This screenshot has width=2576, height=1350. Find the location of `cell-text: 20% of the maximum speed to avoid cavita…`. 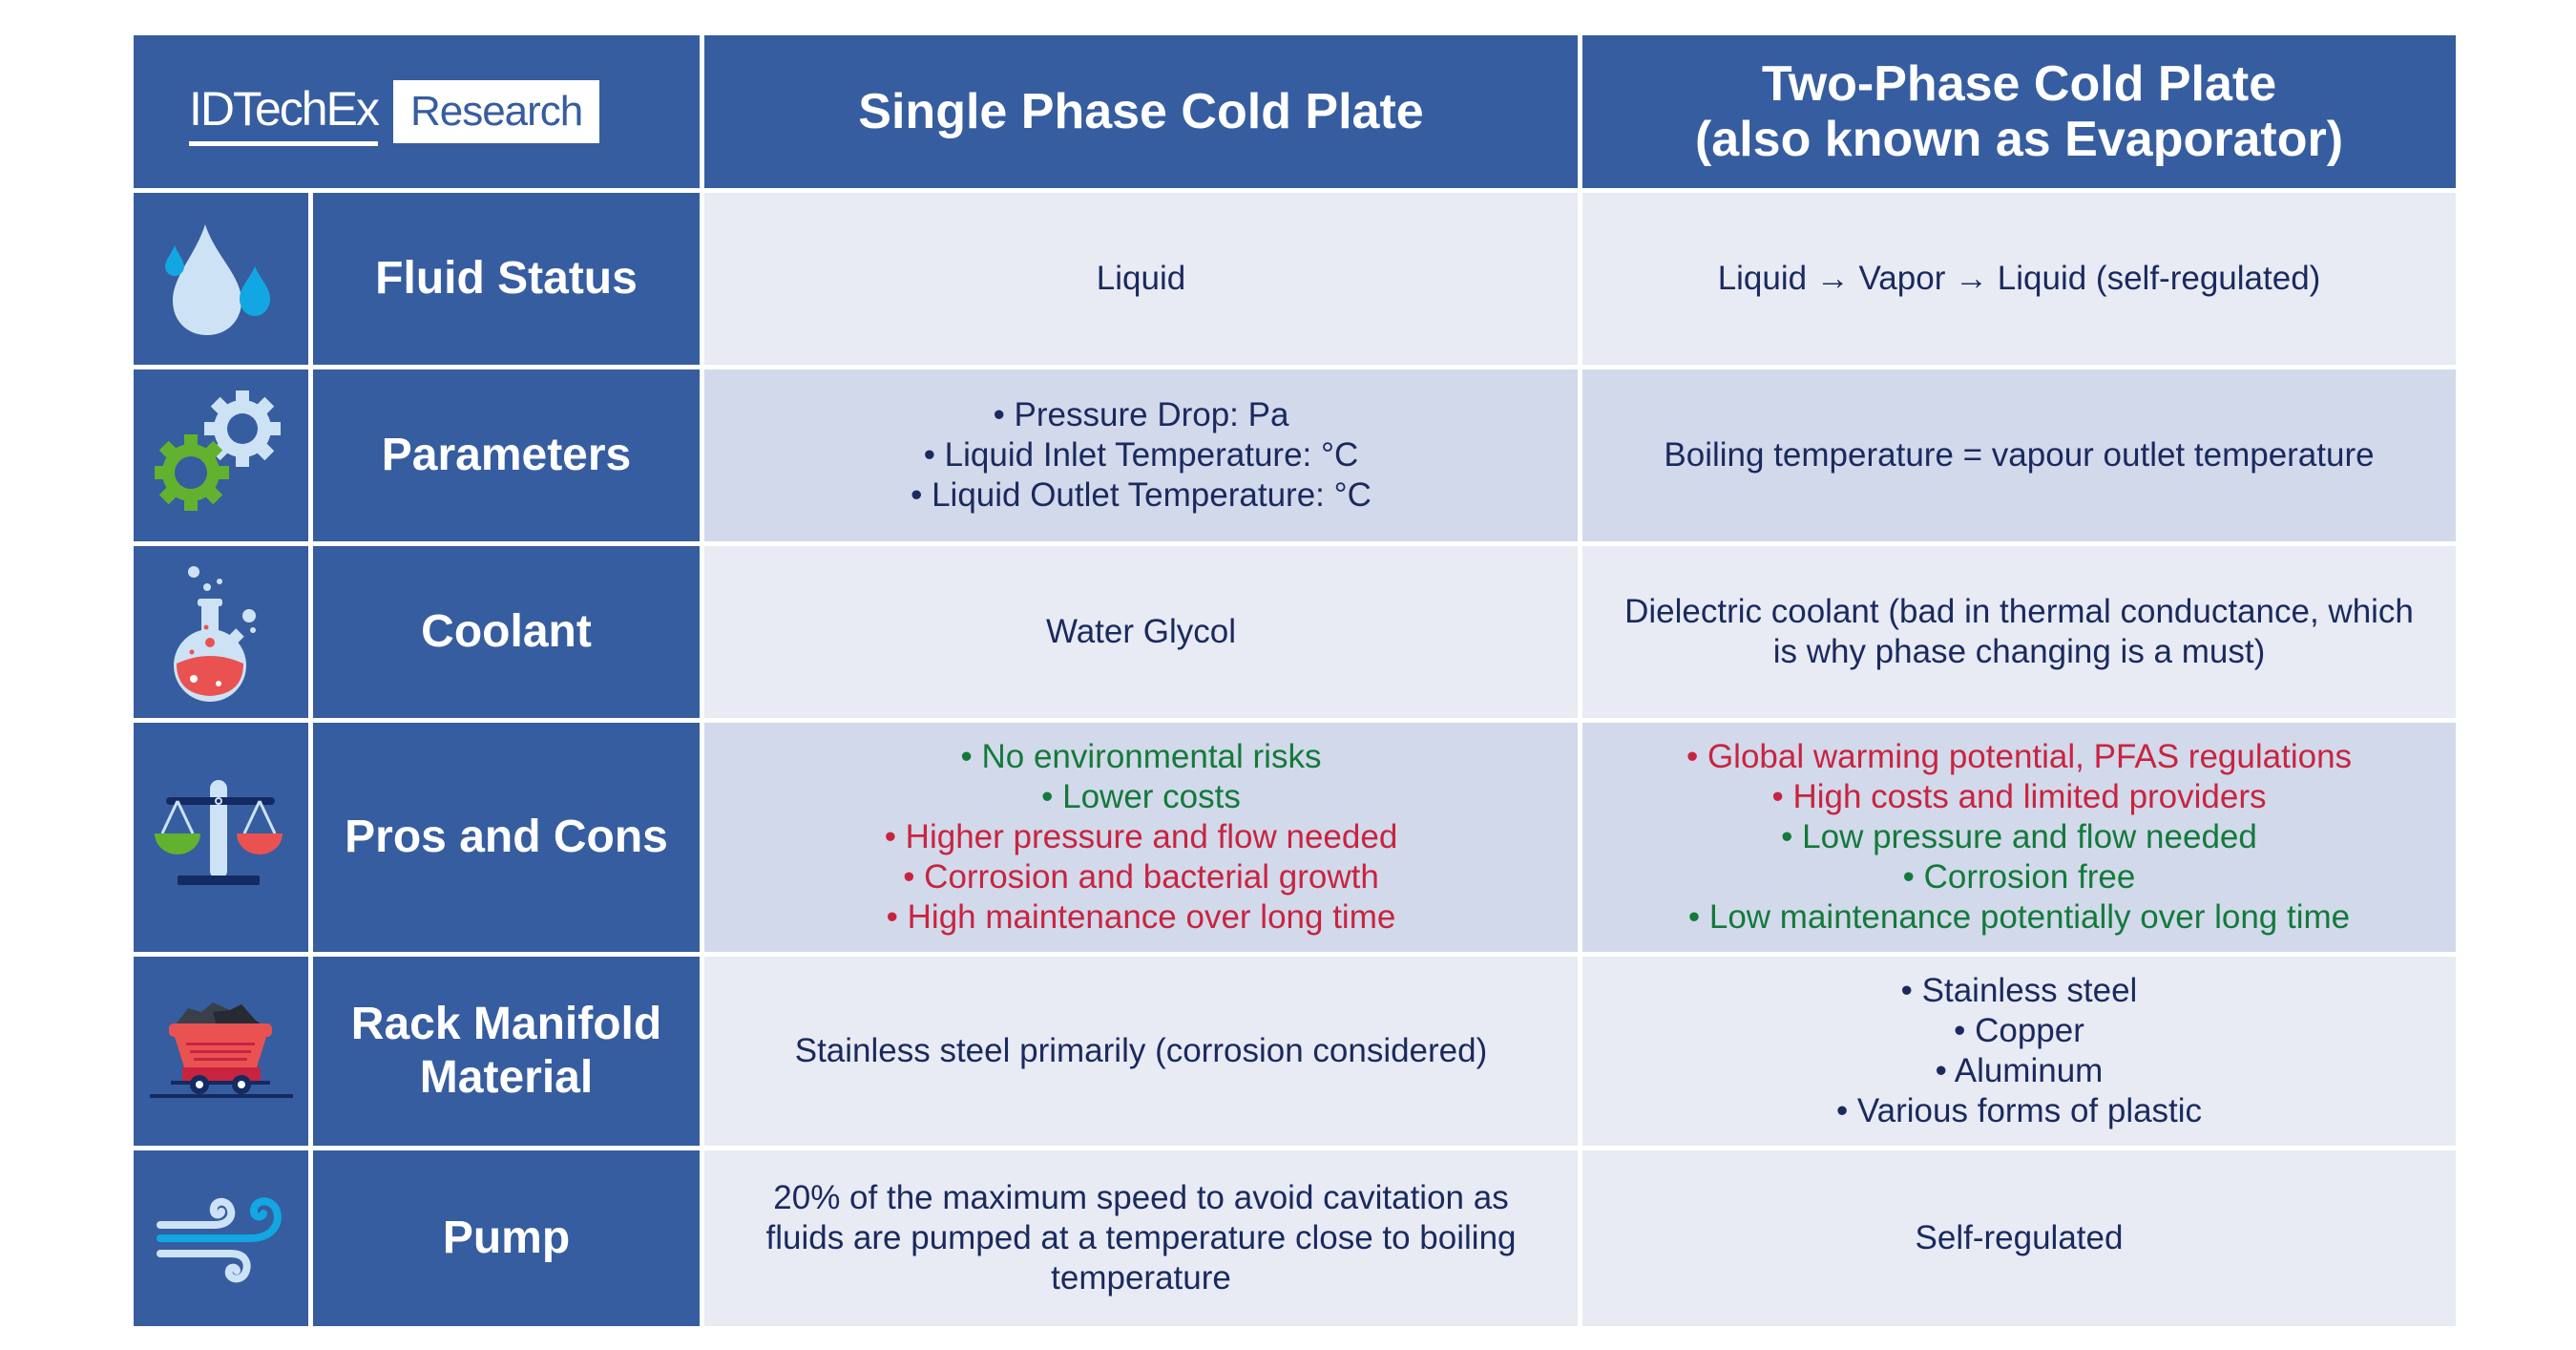

cell-text: 20% of the maximum speed to avoid cavita… is located at coordinates (1141, 1238).